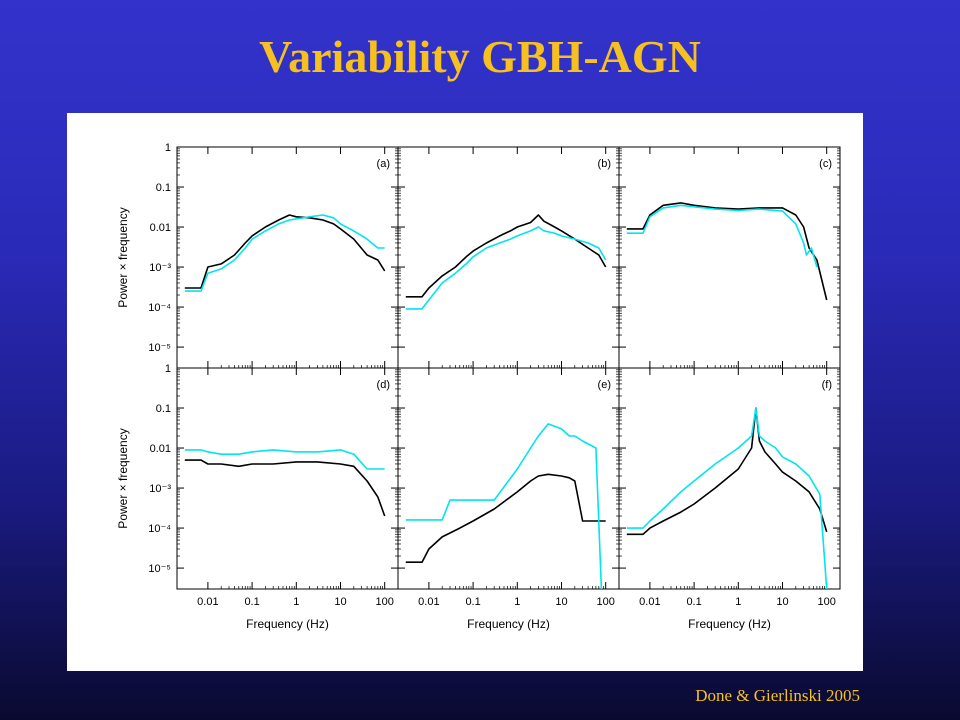 The image size is (960, 720). I want to click on xtick-label-5-0: 0.01, so click(428, 602).